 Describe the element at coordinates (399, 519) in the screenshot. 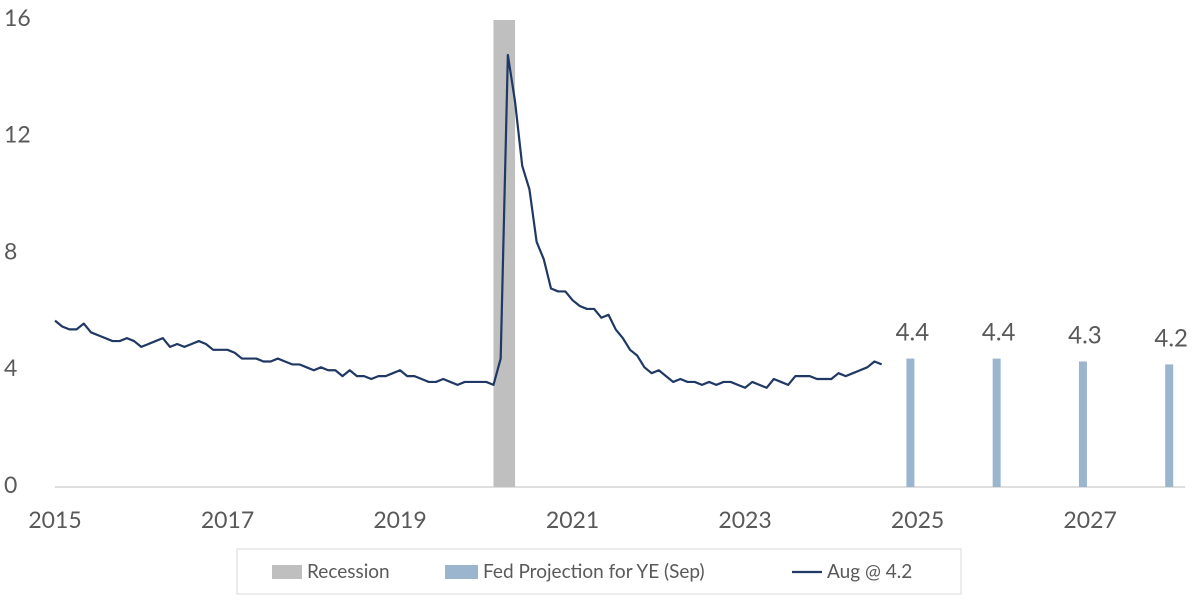

I see `x-tick-label: 2019` at that location.